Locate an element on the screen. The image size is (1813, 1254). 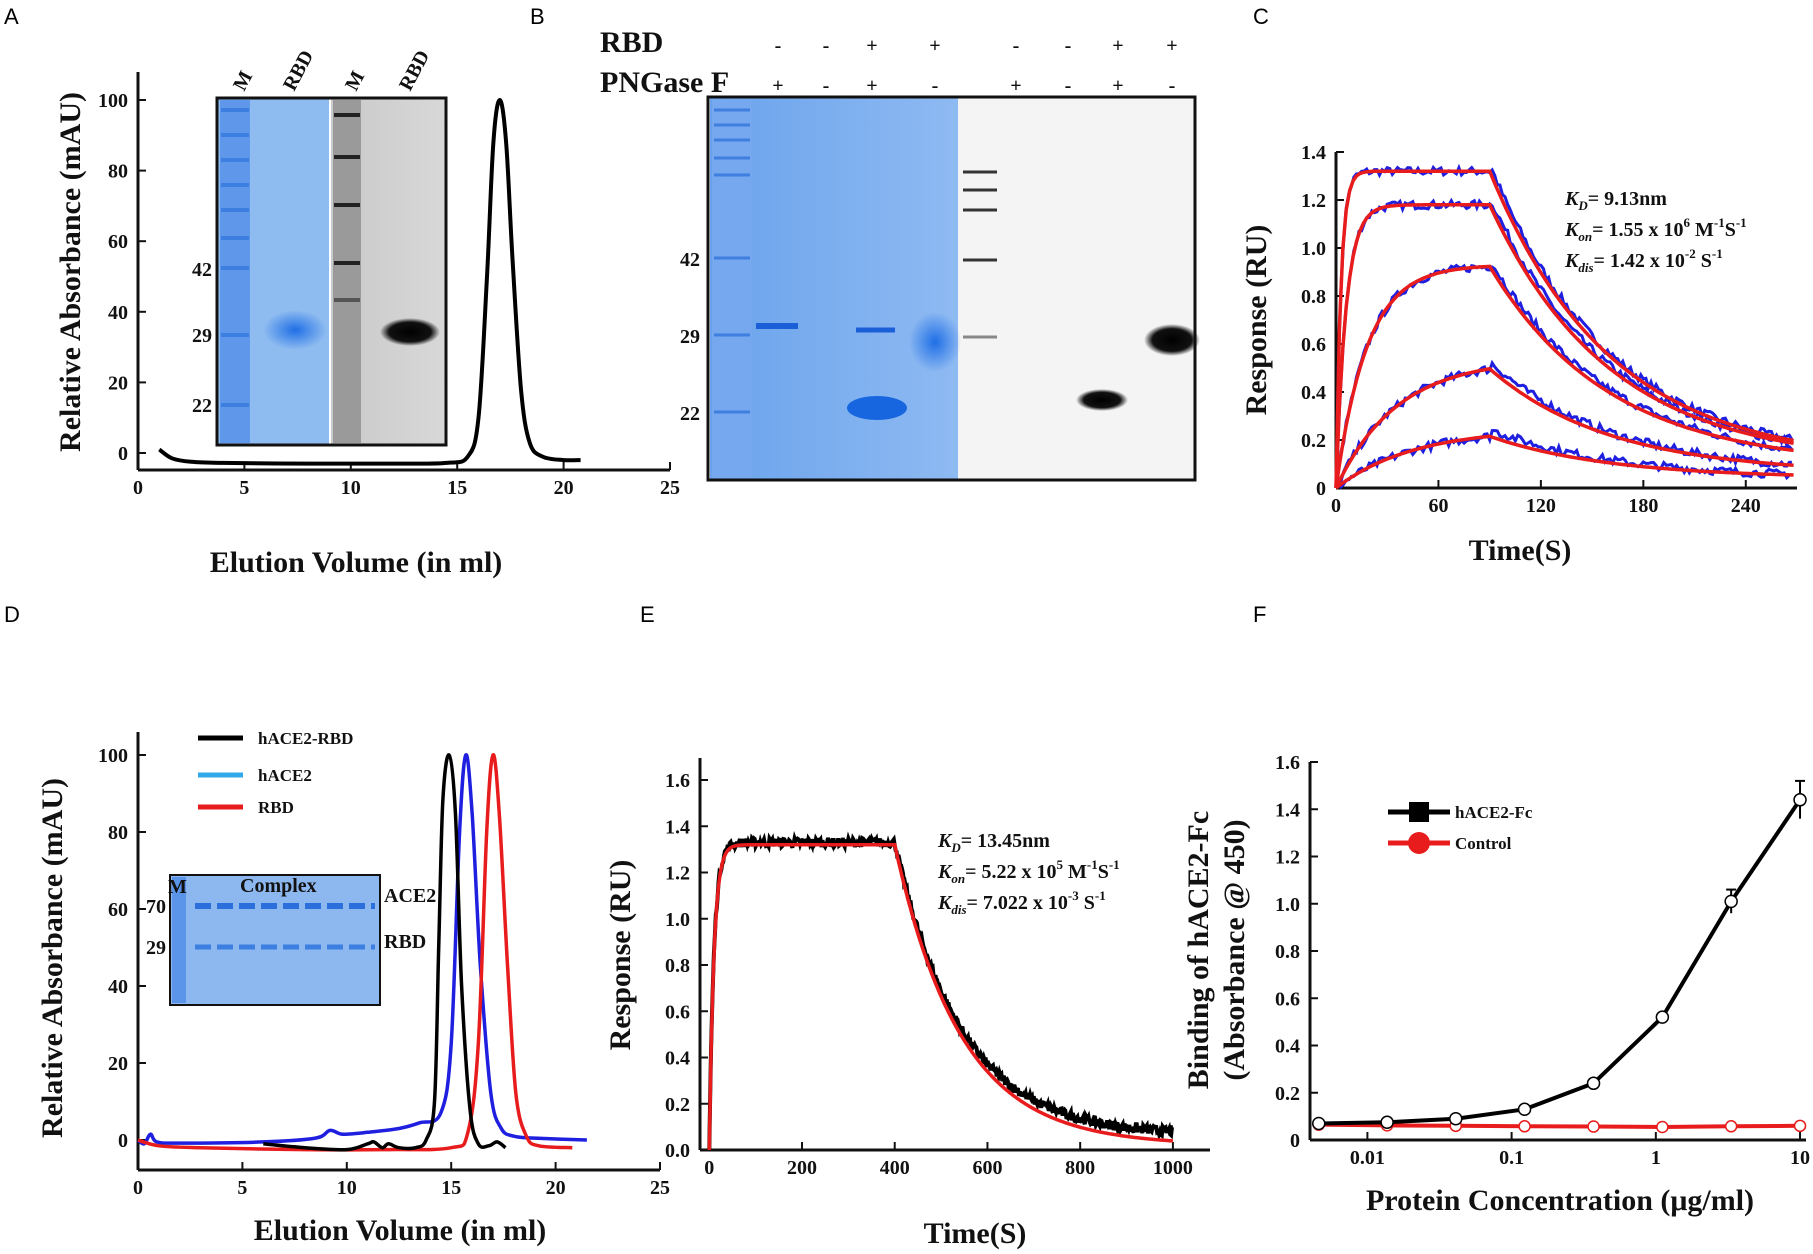
x-tick-label: 200 is located at coordinates (802, 1168).